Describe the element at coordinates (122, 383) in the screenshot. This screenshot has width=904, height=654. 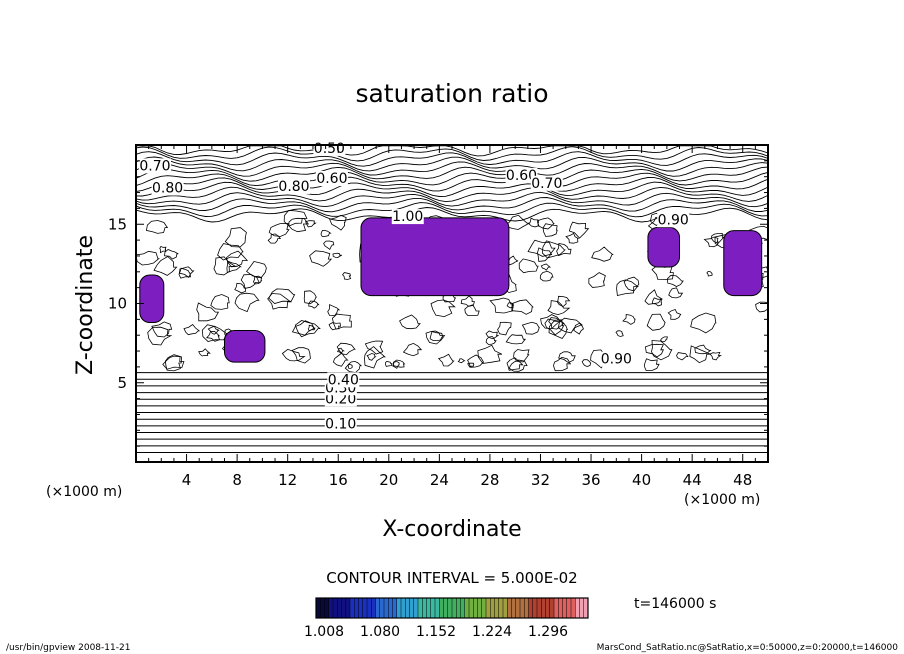
I see `y-tick-label: 5` at that location.